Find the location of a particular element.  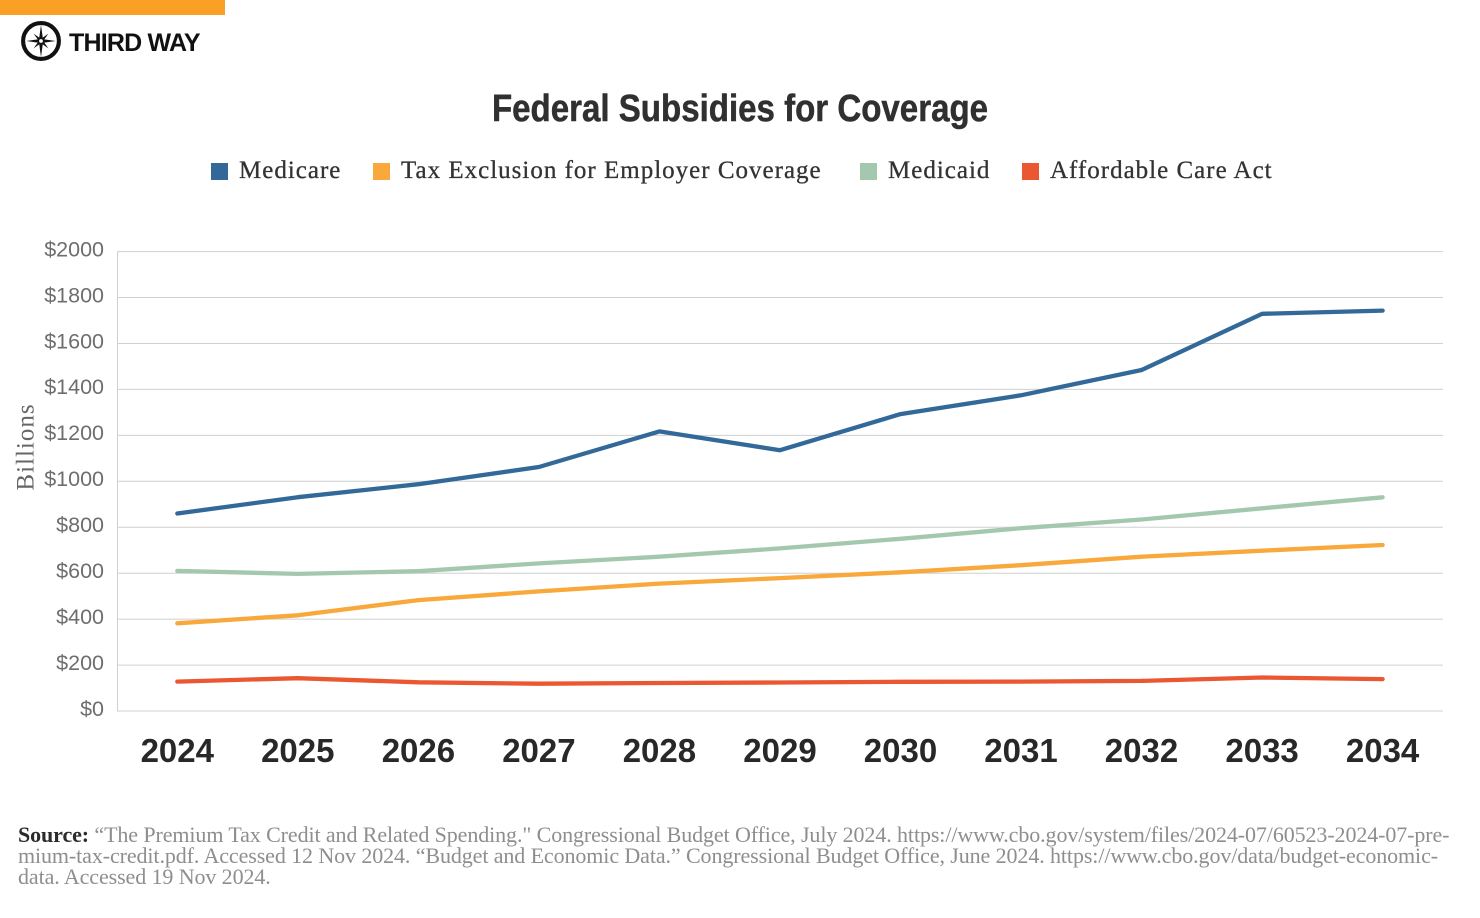

svg-text: $1400 is located at coordinates (74, 387).